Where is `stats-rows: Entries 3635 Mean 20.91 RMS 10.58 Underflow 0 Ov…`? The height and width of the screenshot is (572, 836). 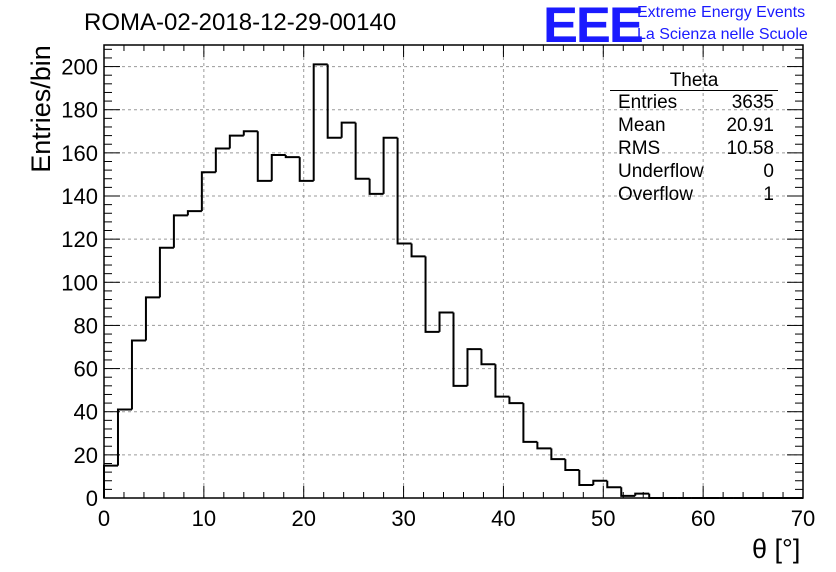 stats-rows: Entries 3635 Mean 20.91 RMS 10.58 Underflow 0 Ov… is located at coordinates (694, 148).